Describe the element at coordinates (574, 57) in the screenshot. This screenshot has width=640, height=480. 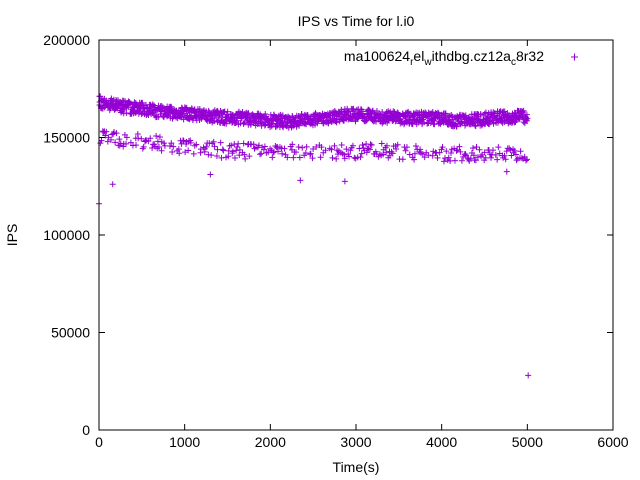
I see `legend-marker-plus` at that location.